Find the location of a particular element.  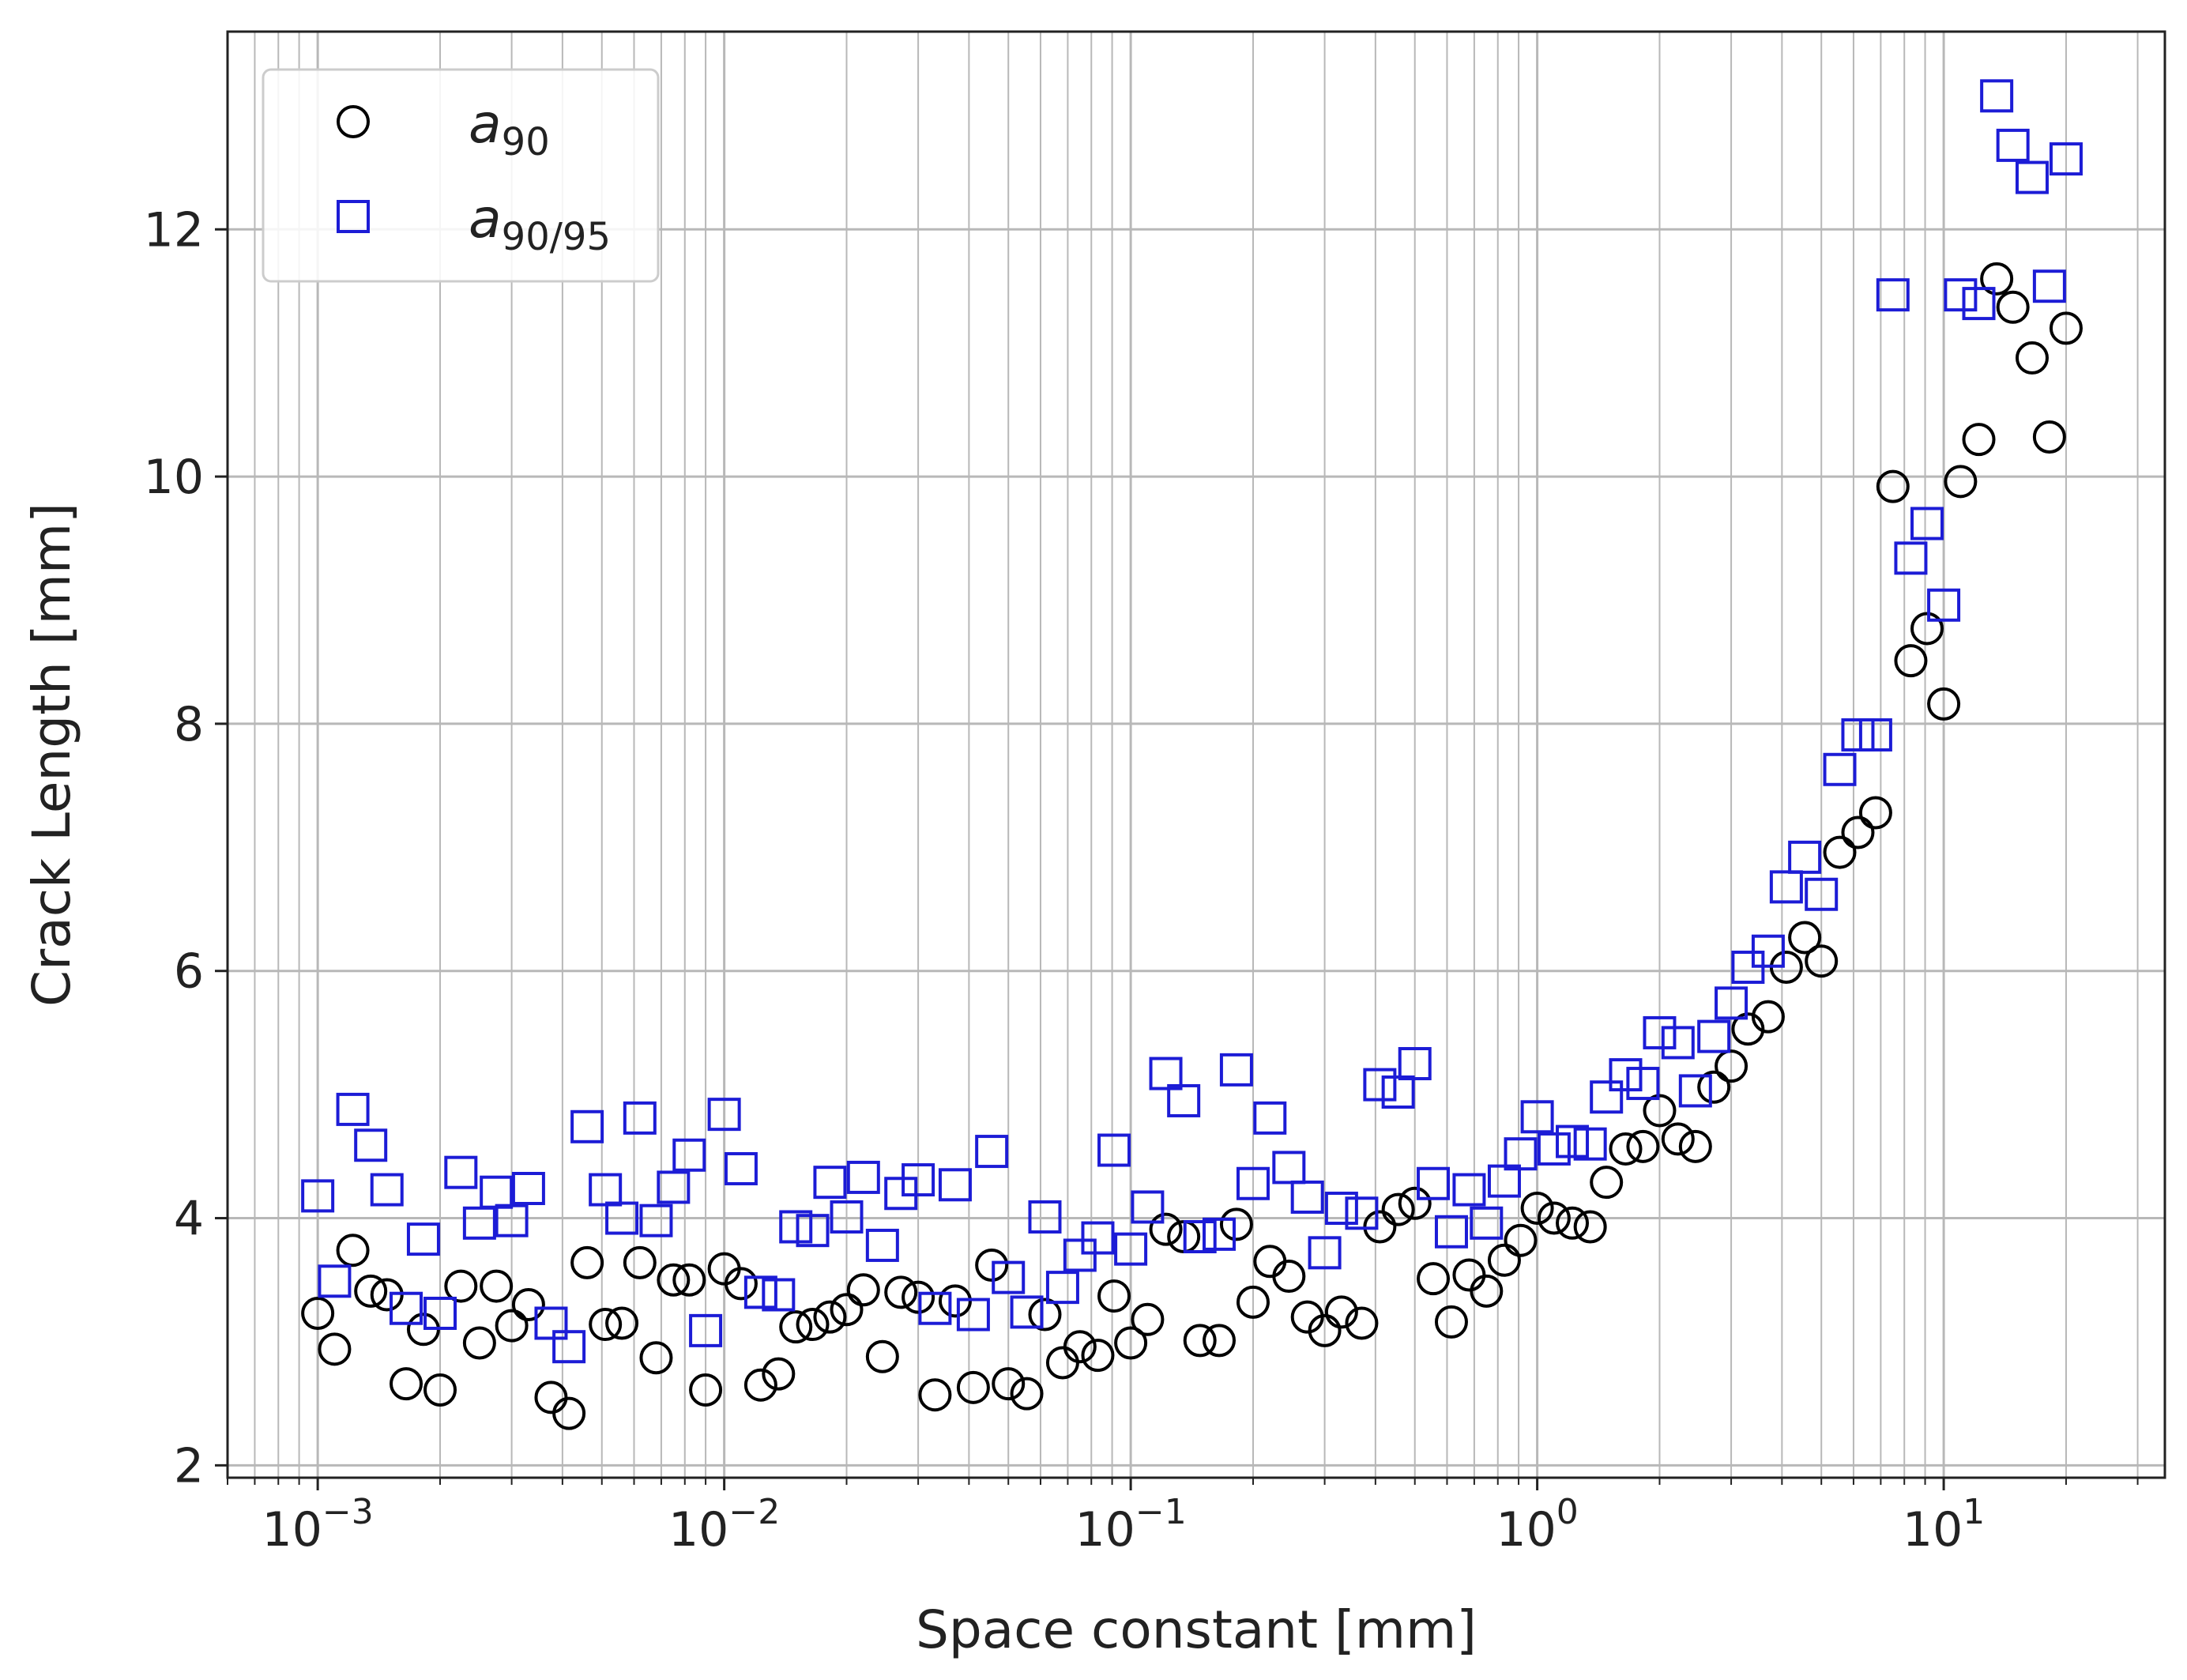

y-tick-label: 6 is located at coordinates (189, 972).